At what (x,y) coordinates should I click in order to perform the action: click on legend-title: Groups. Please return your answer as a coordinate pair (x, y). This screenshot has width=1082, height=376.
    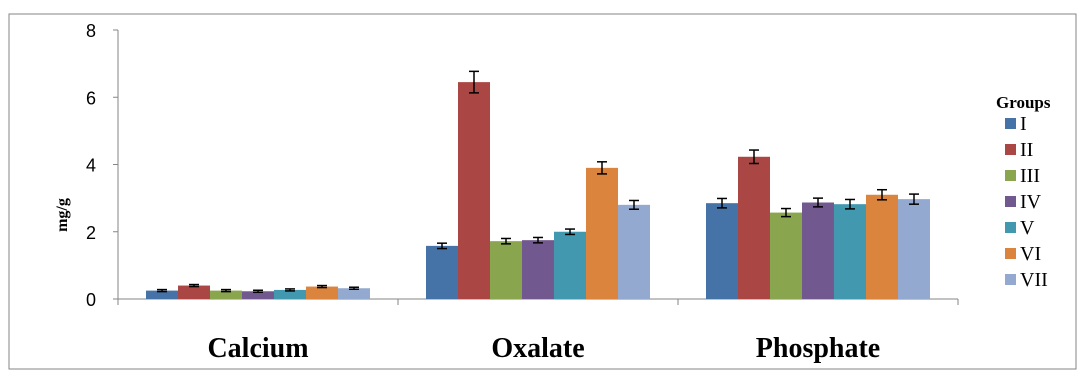
    Looking at the image, I should click on (1023, 102).